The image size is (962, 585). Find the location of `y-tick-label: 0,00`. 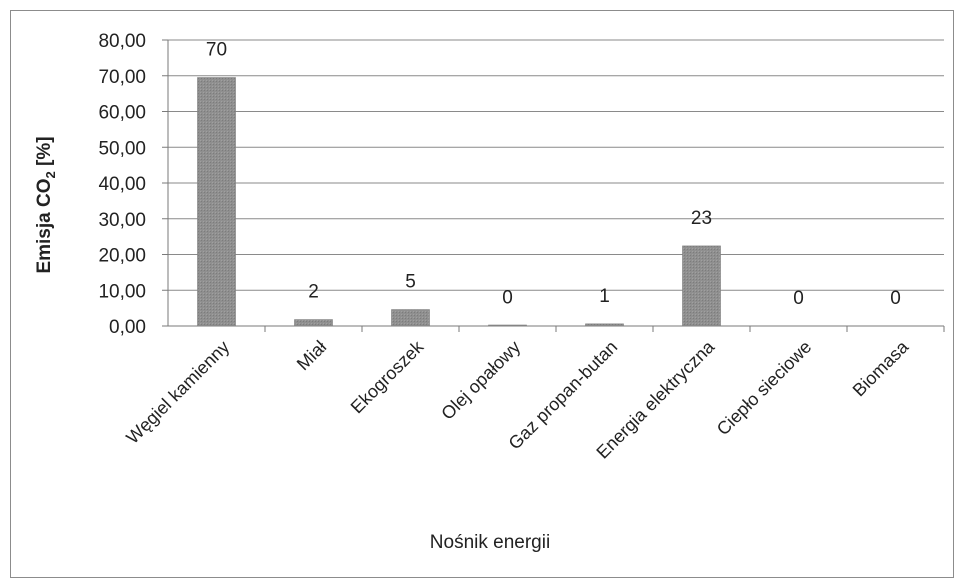

y-tick-label: 0,00 is located at coordinates (127, 327).